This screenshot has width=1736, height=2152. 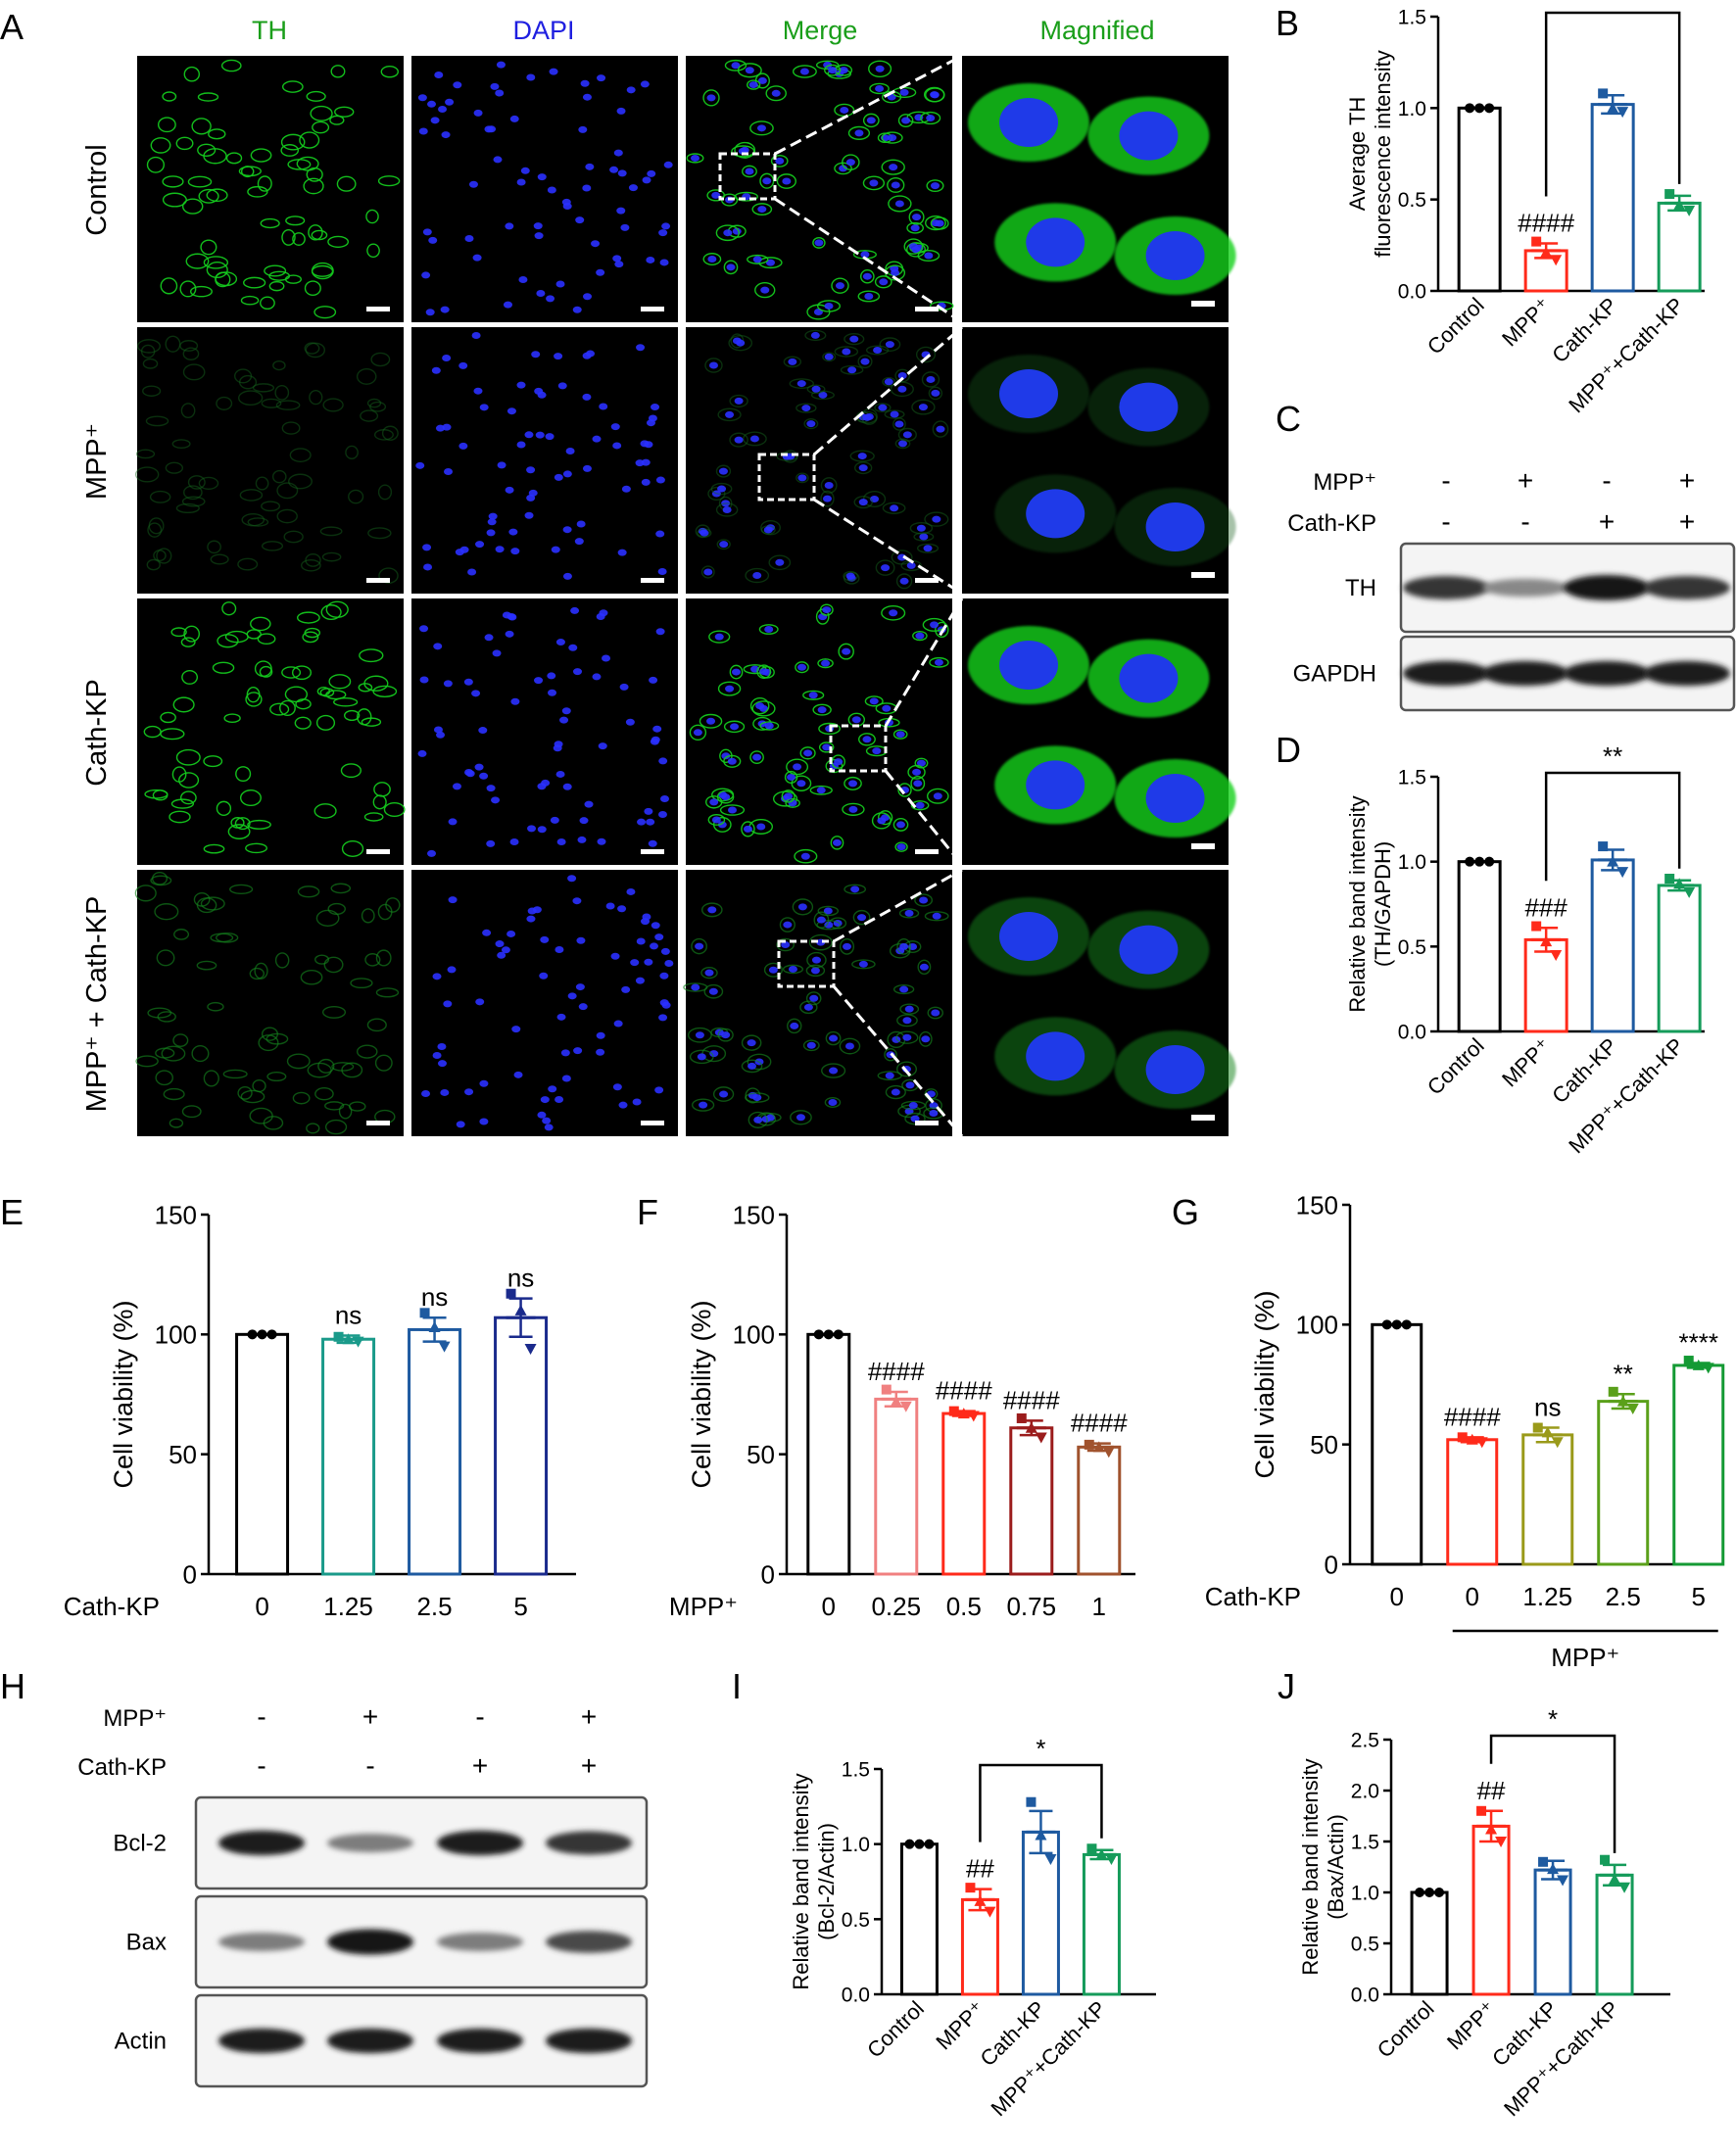 What do you see at coordinates (1445, 521) in the screenshot?
I see `treatment-sign: -` at bounding box center [1445, 521].